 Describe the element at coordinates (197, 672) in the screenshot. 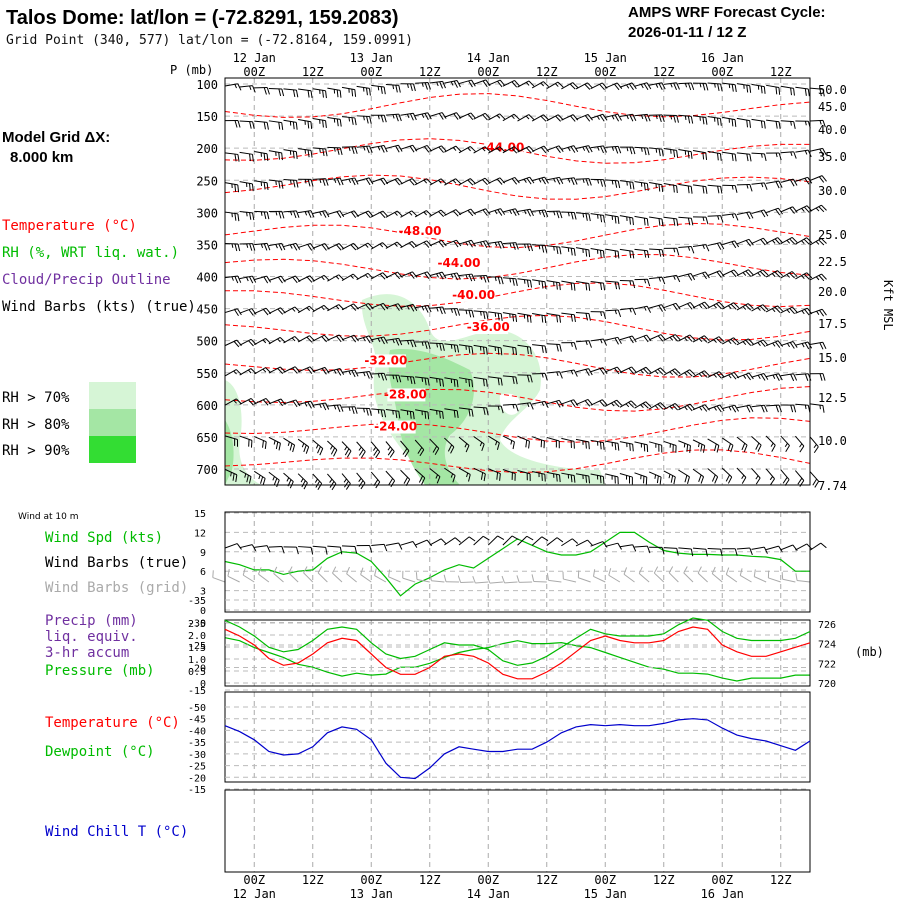

I see `precip-tick: 0.5` at that location.